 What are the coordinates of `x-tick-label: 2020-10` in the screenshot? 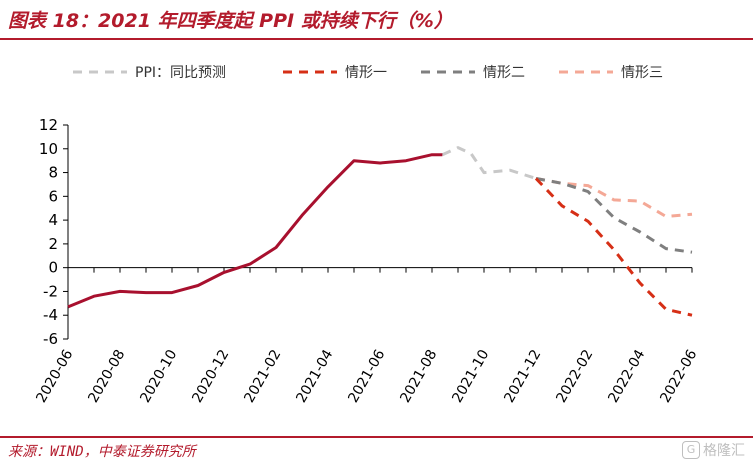 It's located at (158, 376).